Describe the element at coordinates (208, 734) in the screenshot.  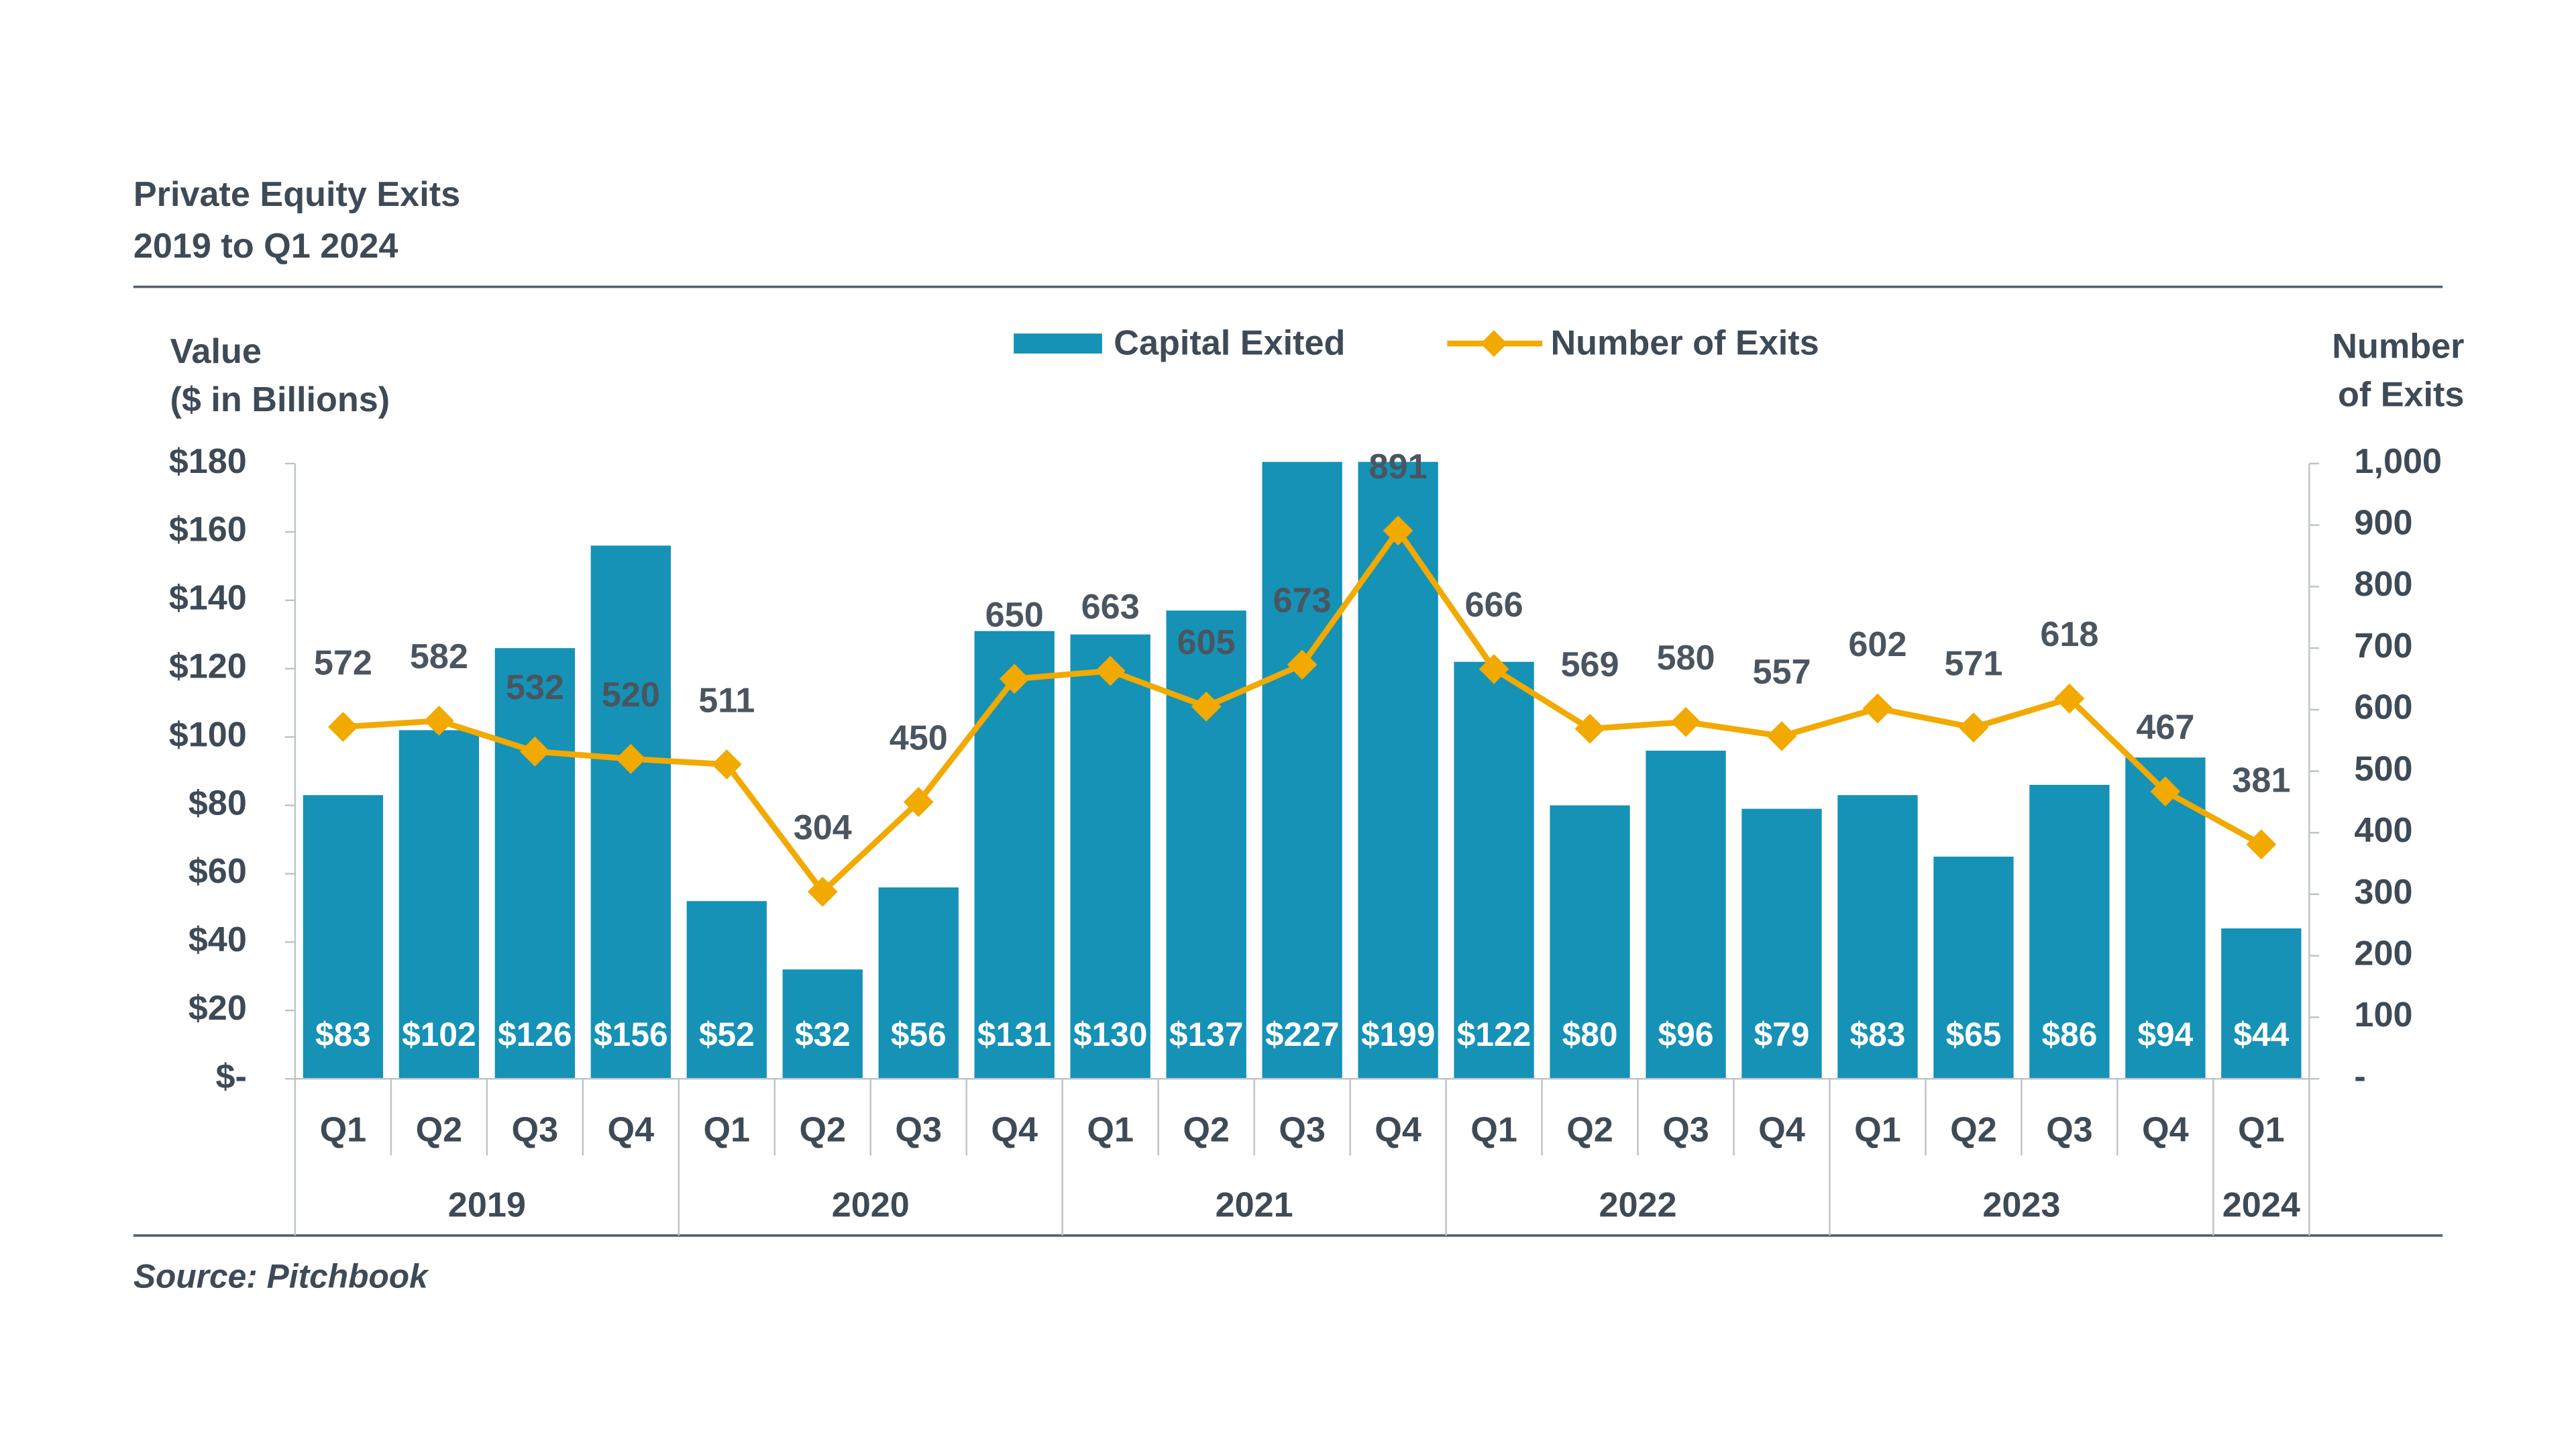
I see `y-tick-label: $100` at that location.